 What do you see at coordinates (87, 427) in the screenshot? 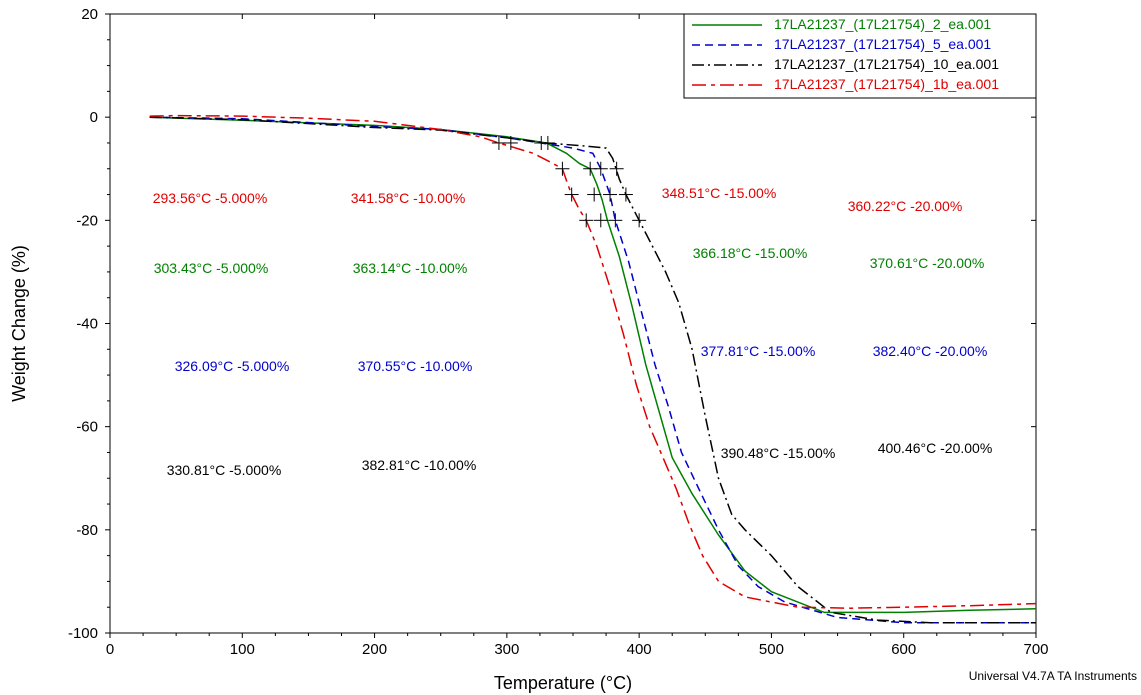
I see `y-tick-label: -60` at bounding box center [87, 427].